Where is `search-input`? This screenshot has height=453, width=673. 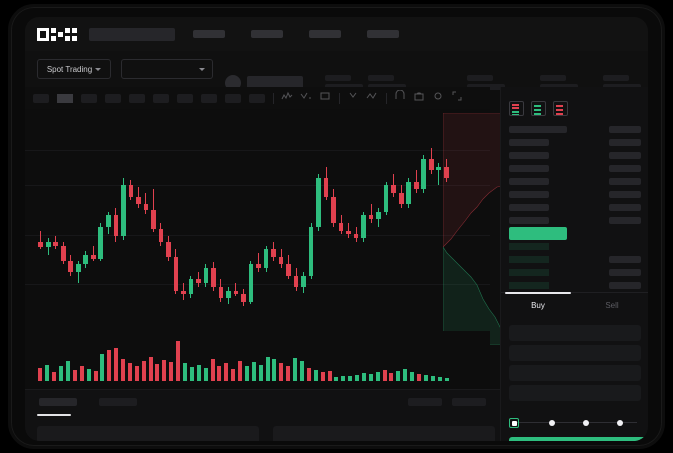 search-input is located at coordinates (132, 34).